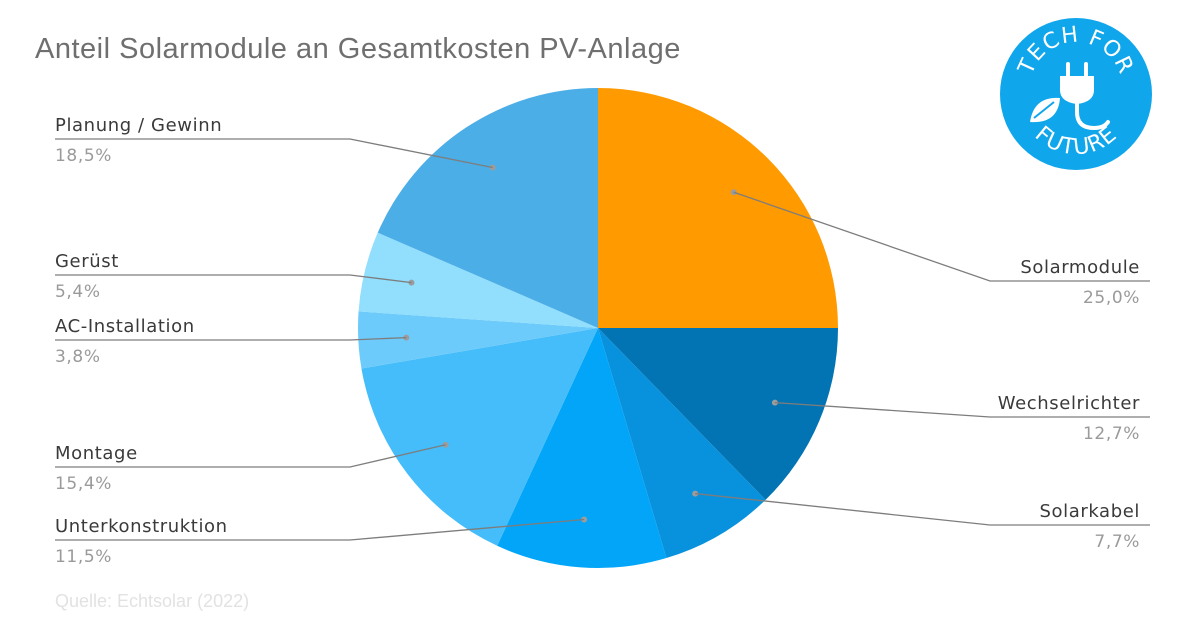  Describe the element at coordinates (125, 326) in the screenshot. I see `slice-label: AC-Installation` at that location.